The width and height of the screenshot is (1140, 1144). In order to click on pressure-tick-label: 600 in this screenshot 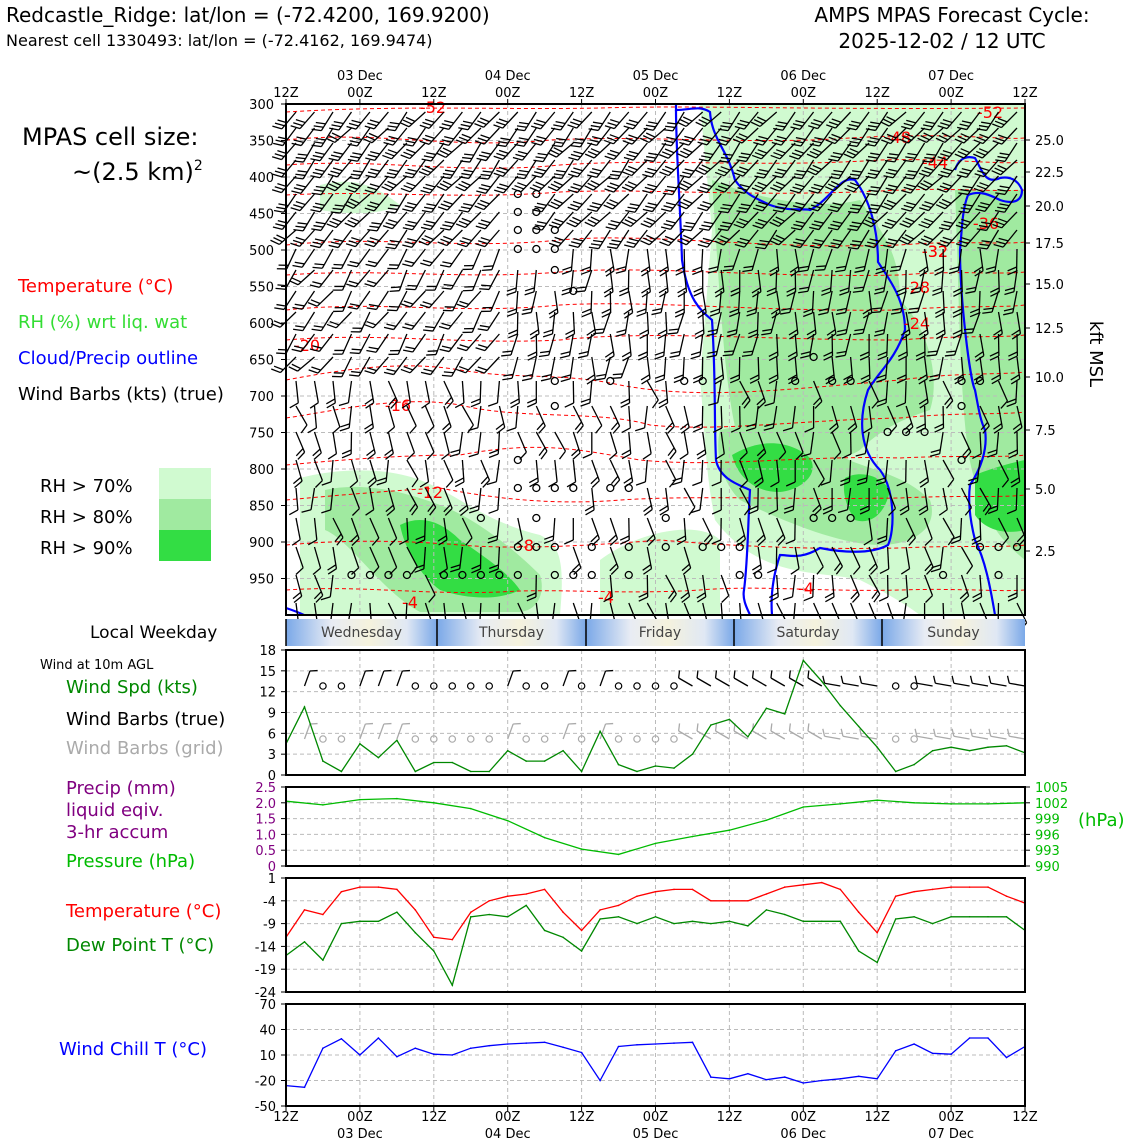, I will do `click(261, 324)`.